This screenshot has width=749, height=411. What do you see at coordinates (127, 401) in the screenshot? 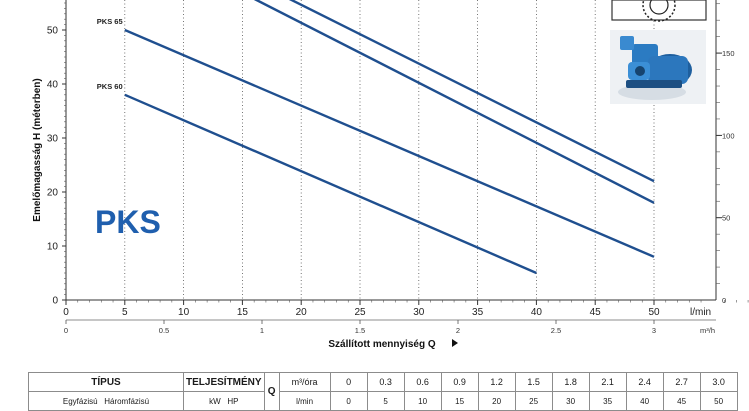
I see `table-sub-haromfazisu: Háromfázisú` at bounding box center [127, 401].